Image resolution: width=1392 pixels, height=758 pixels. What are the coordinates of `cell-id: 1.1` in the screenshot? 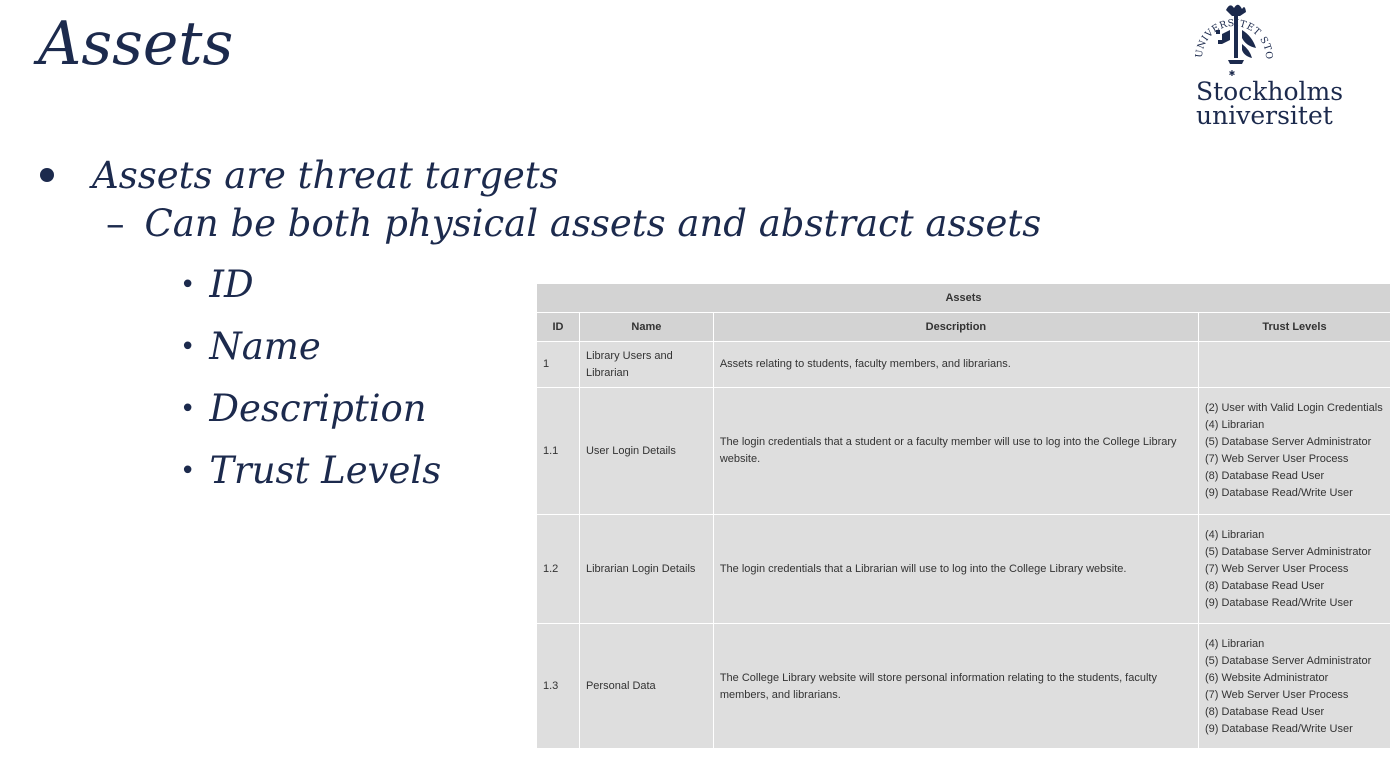 It's located at (558, 451).